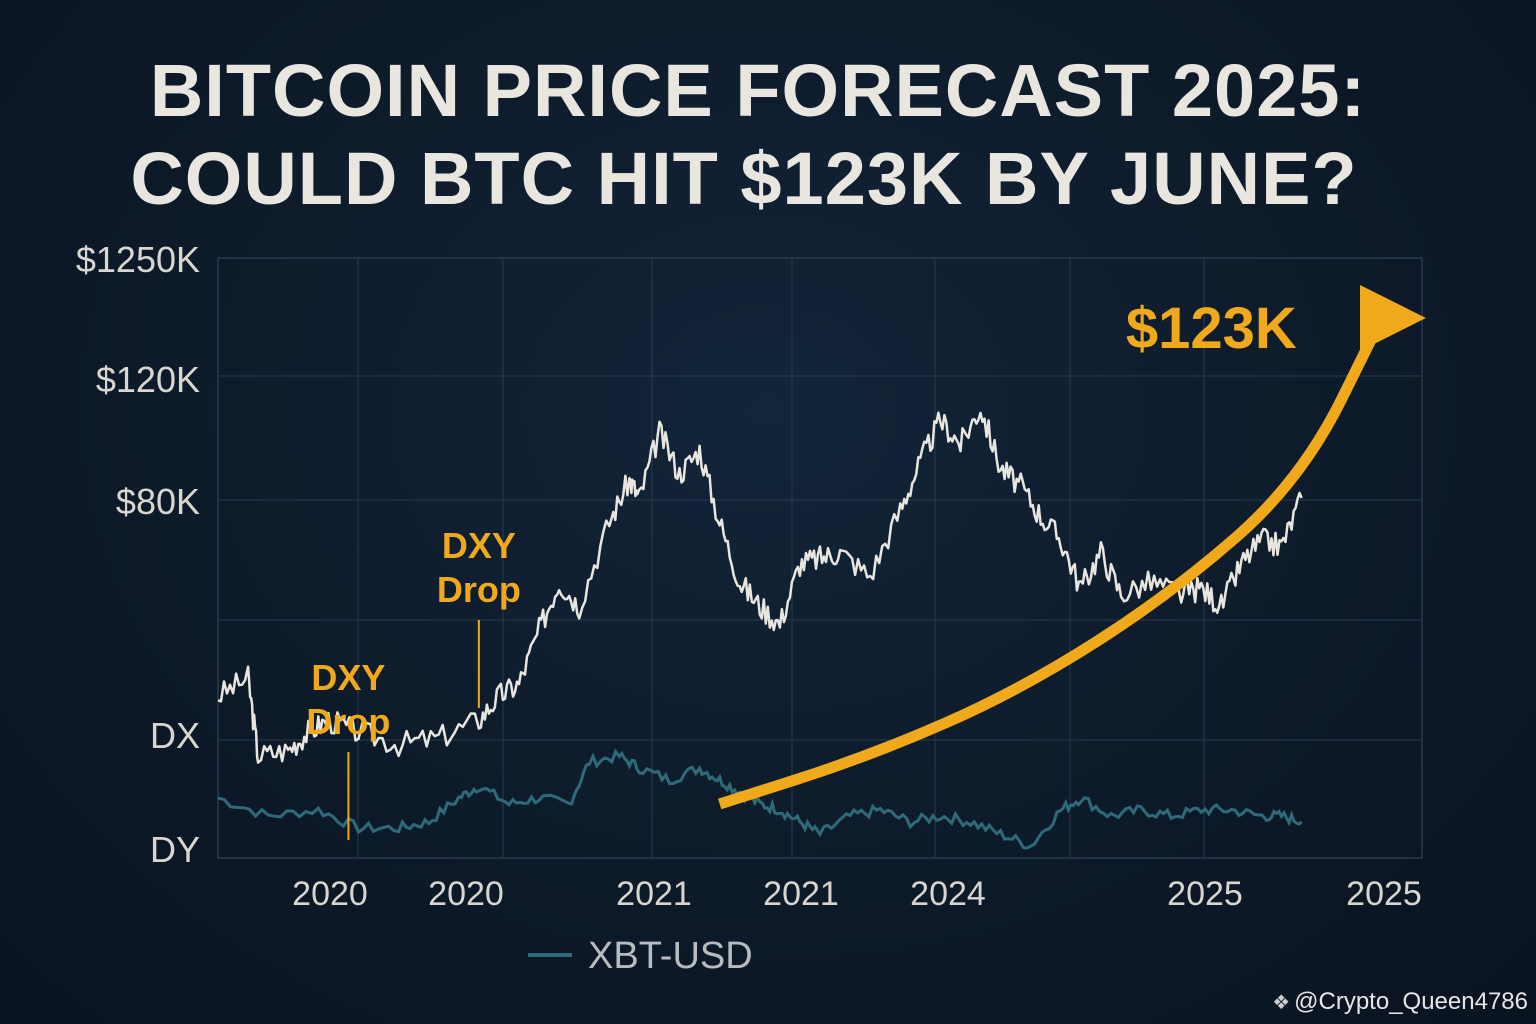 Image resolution: width=1536 pixels, height=1024 pixels. What do you see at coordinates (857, 894) in the screenshot?
I see `x-axis-ticks: 2020 2020 2021 2021 2024 2025 2025` at bounding box center [857, 894].